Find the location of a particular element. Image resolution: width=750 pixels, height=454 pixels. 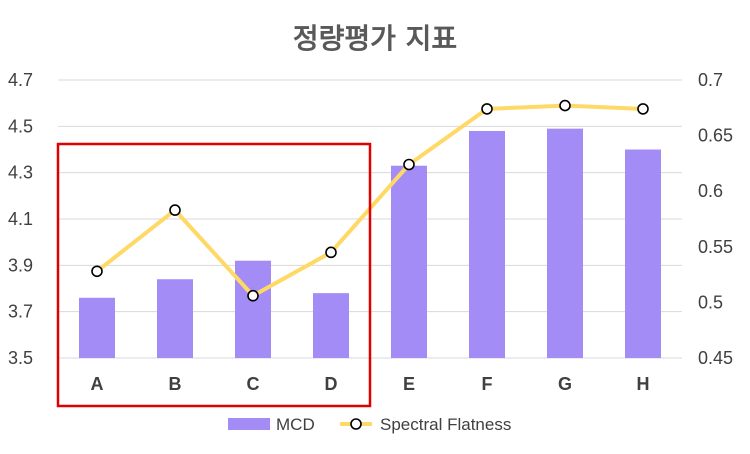

x-tick-label: F is located at coordinates (487, 384).